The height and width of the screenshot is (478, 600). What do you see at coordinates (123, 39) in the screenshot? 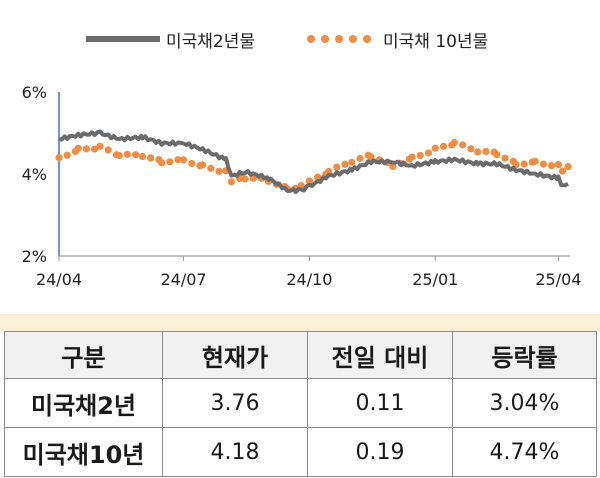
I see `legend-solid-swatch` at bounding box center [123, 39].